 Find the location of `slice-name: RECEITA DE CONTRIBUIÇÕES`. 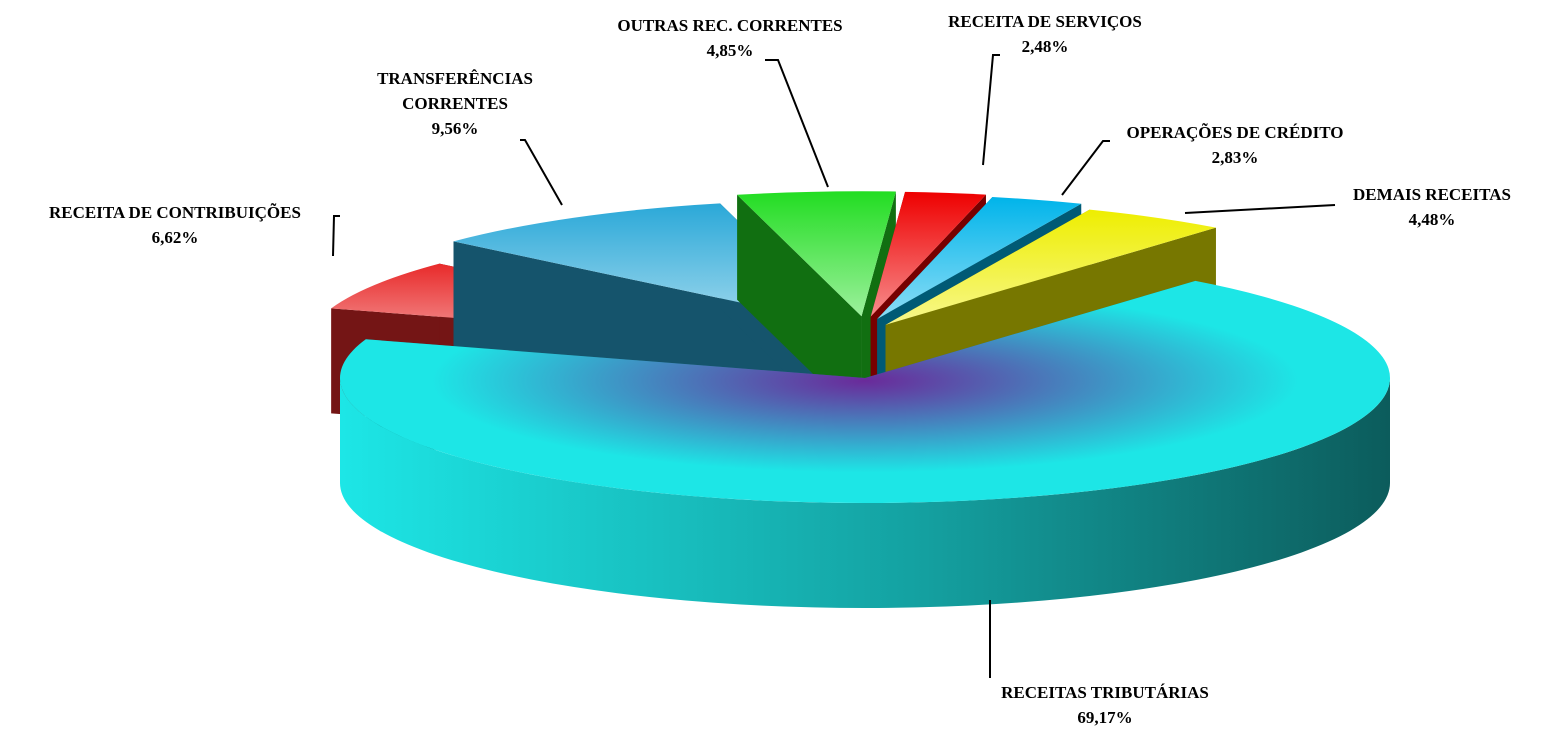

slice-name: RECEITA DE CONTRIBUIÇÕES is located at coordinates (175, 212).